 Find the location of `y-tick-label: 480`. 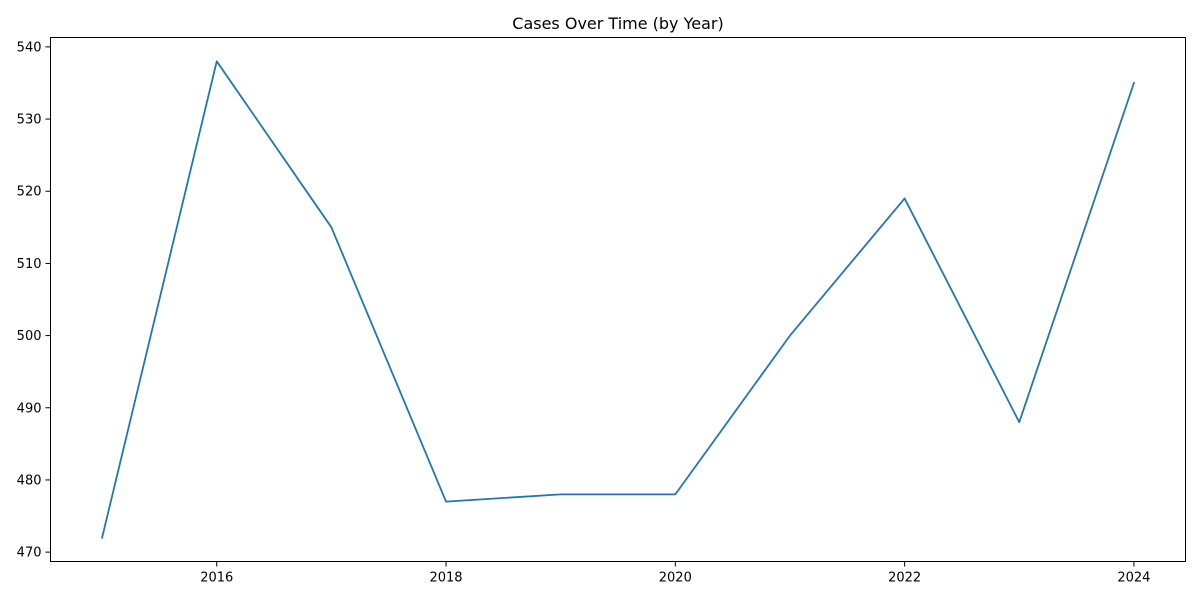

y-tick-label: 480 is located at coordinates (29, 480).